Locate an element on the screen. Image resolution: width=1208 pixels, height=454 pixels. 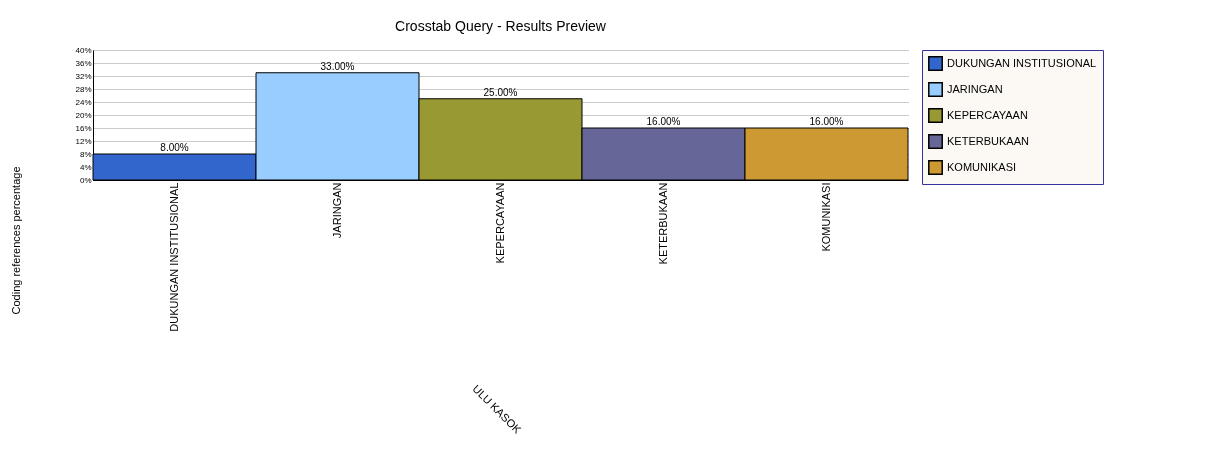
y-tick-label: 40% is located at coordinates (83, 50).